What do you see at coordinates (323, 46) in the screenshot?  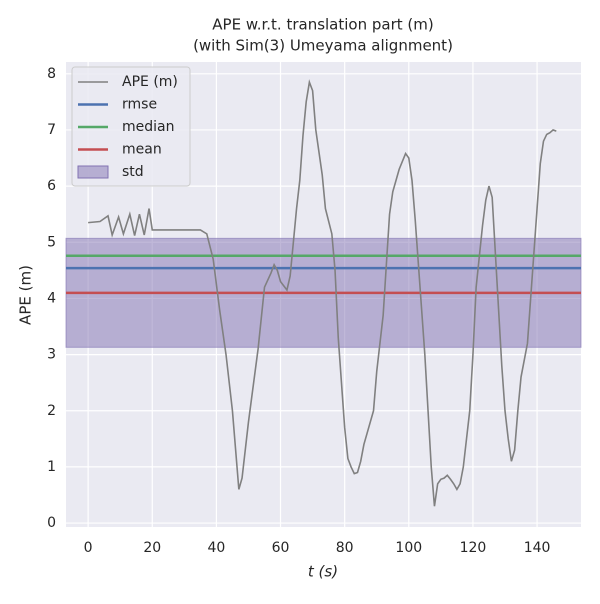 I see `chart-subtitle: (with Sim(3) Umeyama alignment)` at bounding box center [323, 46].